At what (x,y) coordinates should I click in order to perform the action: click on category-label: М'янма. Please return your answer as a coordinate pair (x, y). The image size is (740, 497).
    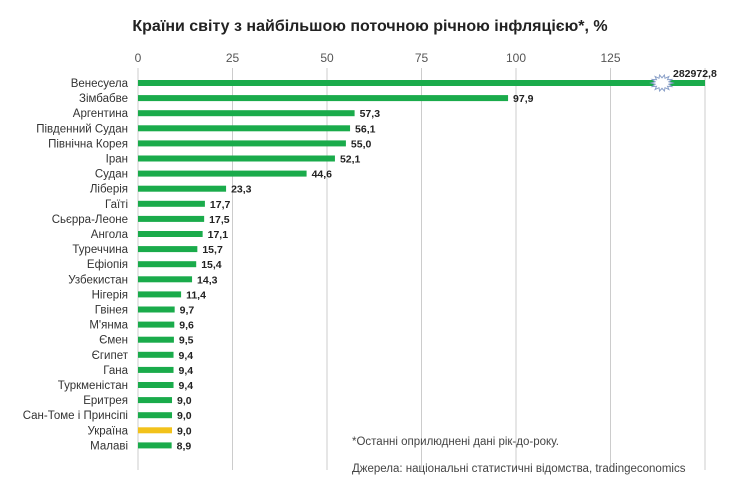
    Looking at the image, I should click on (108, 326).